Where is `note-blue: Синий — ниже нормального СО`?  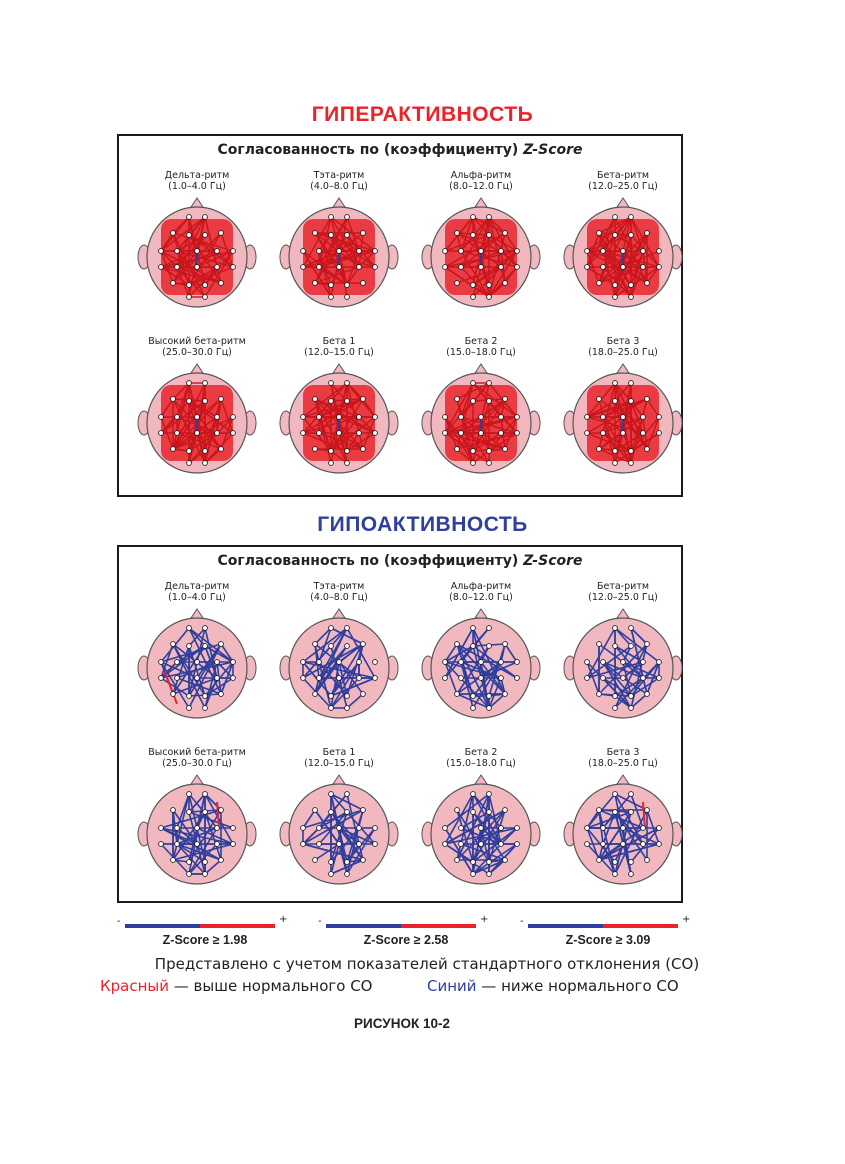
note-blue: Синий — ниже нормального СО is located at coordinates (553, 986).